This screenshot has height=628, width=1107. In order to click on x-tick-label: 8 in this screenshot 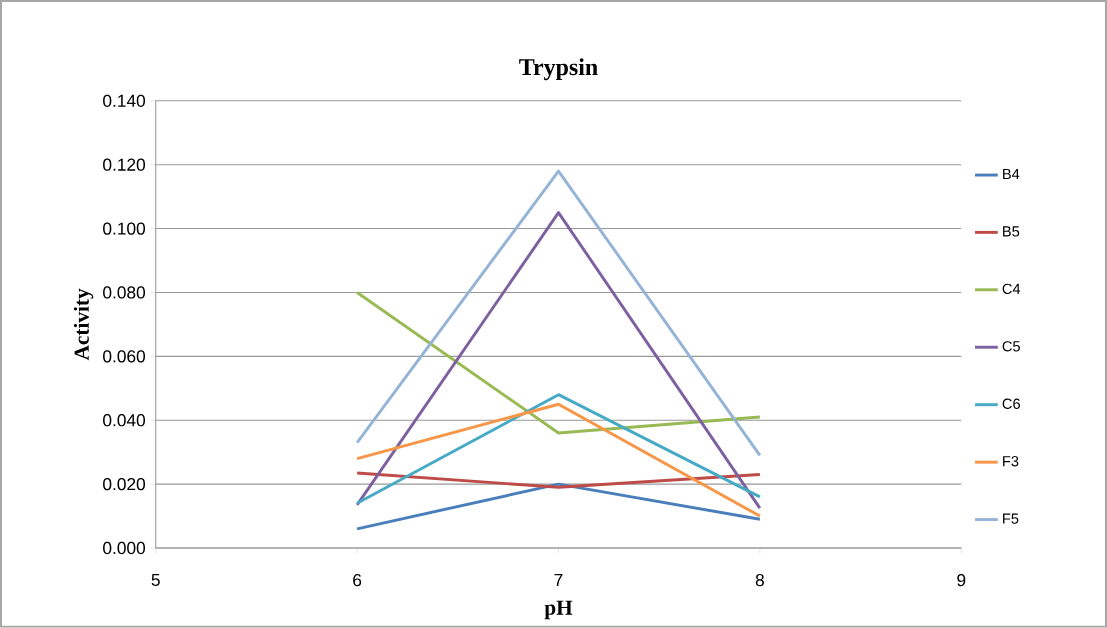, I will do `click(759, 580)`.